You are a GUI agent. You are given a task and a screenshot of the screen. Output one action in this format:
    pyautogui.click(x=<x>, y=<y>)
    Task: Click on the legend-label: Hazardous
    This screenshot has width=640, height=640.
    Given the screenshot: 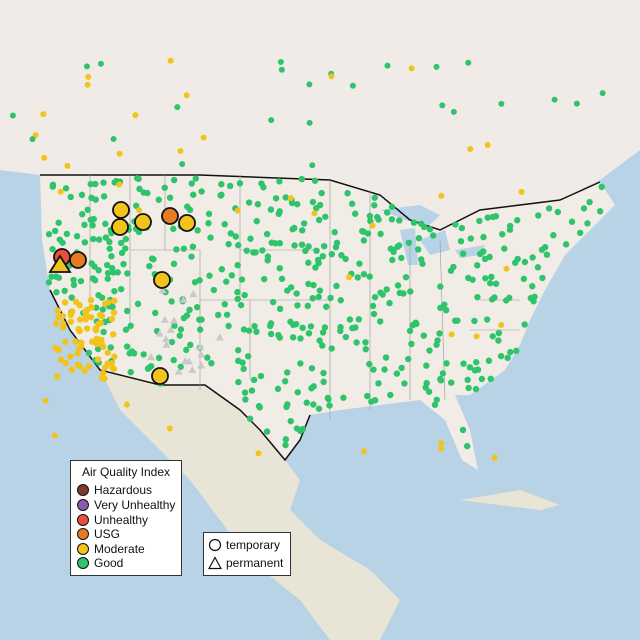 What is the action you would take?
    pyautogui.click(x=123, y=490)
    